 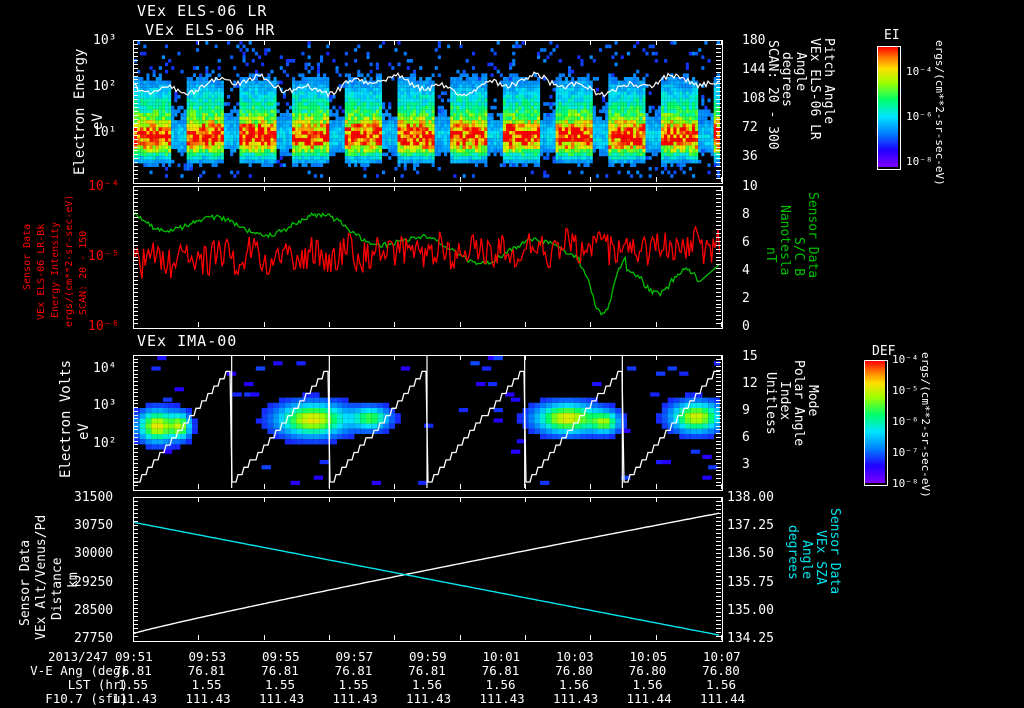 I want to click on panel4-ytick-5: 27750, so click(x=94, y=638).